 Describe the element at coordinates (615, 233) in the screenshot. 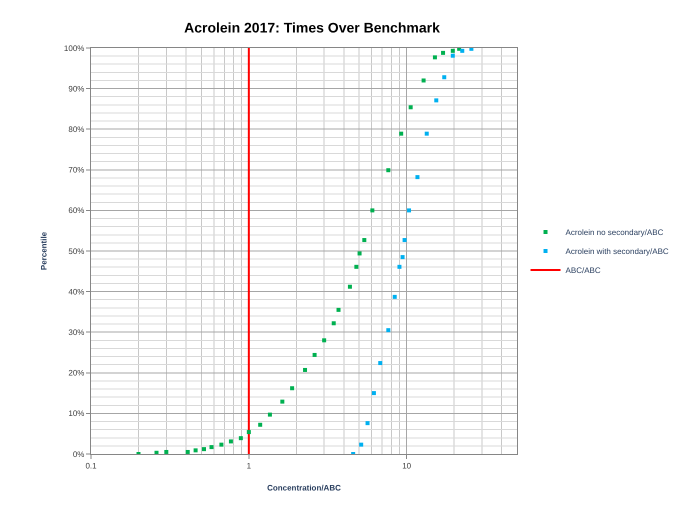

I see `legend-label: Acrolein no secondary/ABC` at that location.